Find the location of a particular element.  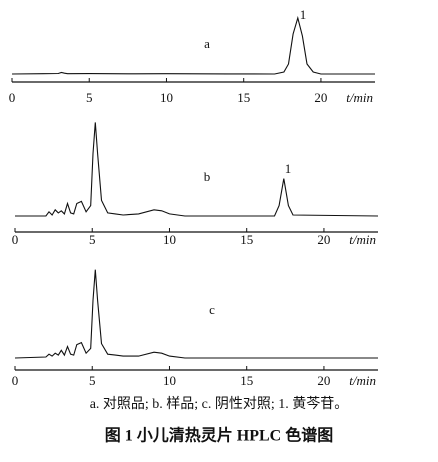

figure-legend: a. 对照品; b. 样品; c. 阴性对照; 1. 黄芩苷。 is located at coordinates (219, 403).